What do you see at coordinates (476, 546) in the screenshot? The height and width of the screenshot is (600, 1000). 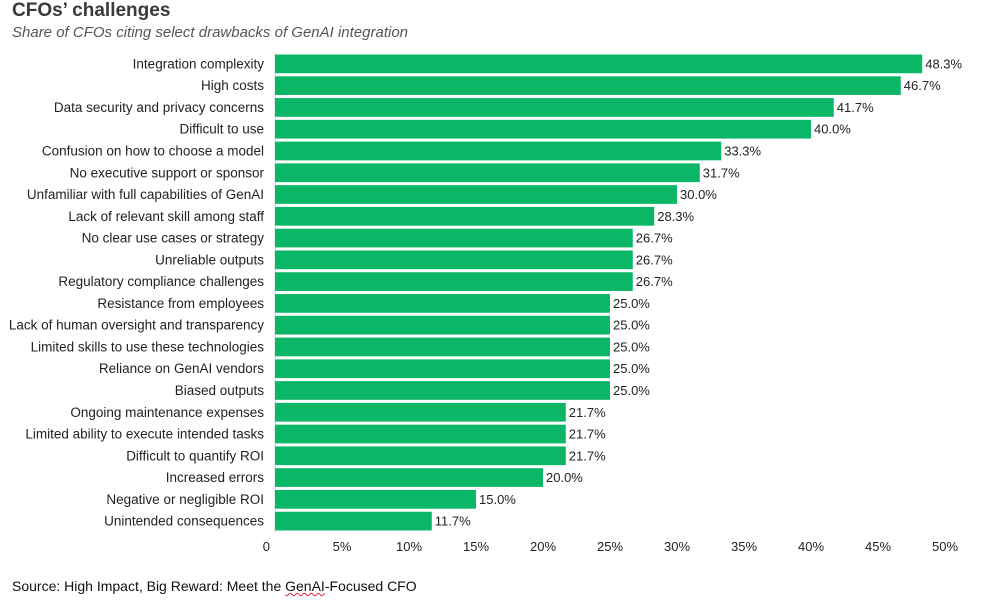 I see `x-tick-label: 15%` at bounding box center [476, 546].